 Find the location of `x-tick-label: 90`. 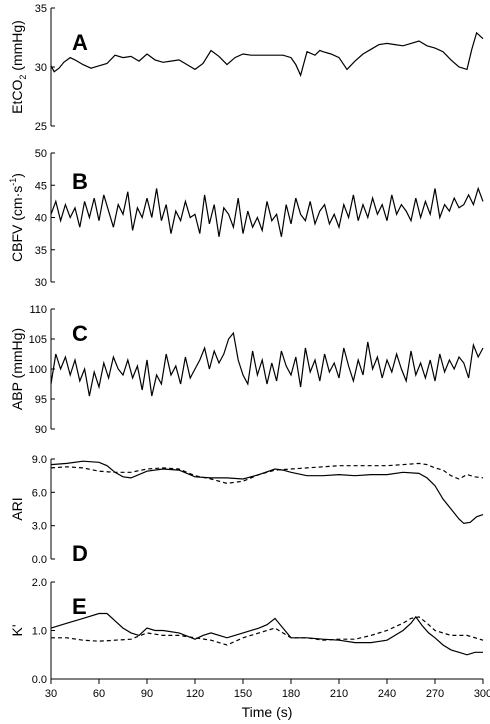

x-tick-label: 90 is located at coordinates (147, 694).